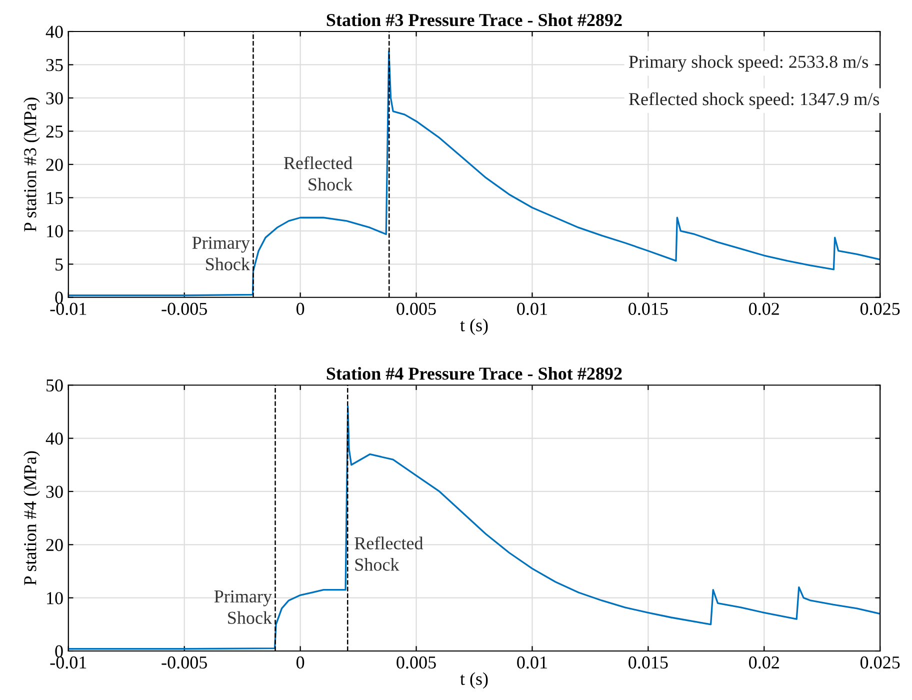  Describe the element at coordinates (54, 385) in the screenshot. I see `y-tick-label: 50` at that location.